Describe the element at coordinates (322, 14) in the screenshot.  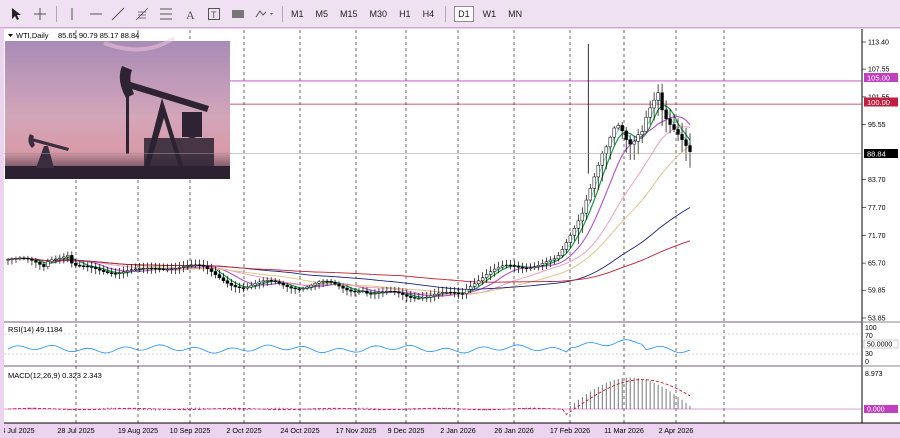
I see `timeframe-m5: M5` at that location.